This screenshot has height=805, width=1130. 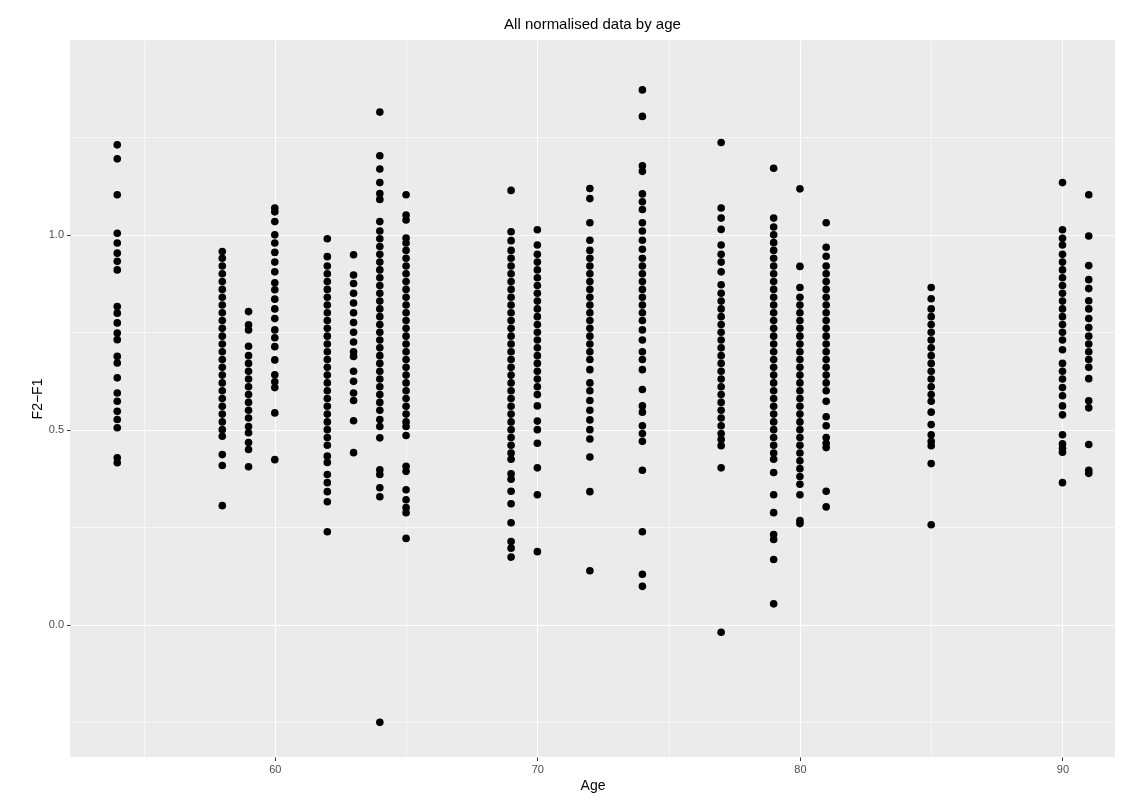 What do you see at coordinates (592, 23) in the screenshot?
I see `chart-title: All normalised data by age` at bounding box center [592, 23].